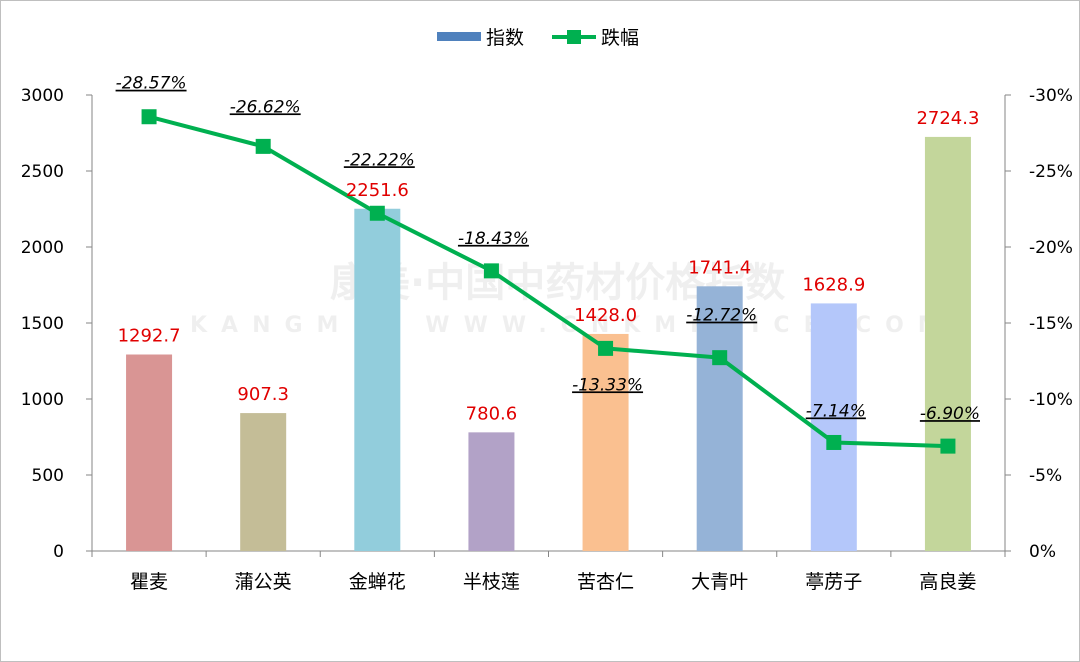 This screenshot has height=662, width=1080. I want to click on drop-marker-苦杏仁, so click(606, 348).